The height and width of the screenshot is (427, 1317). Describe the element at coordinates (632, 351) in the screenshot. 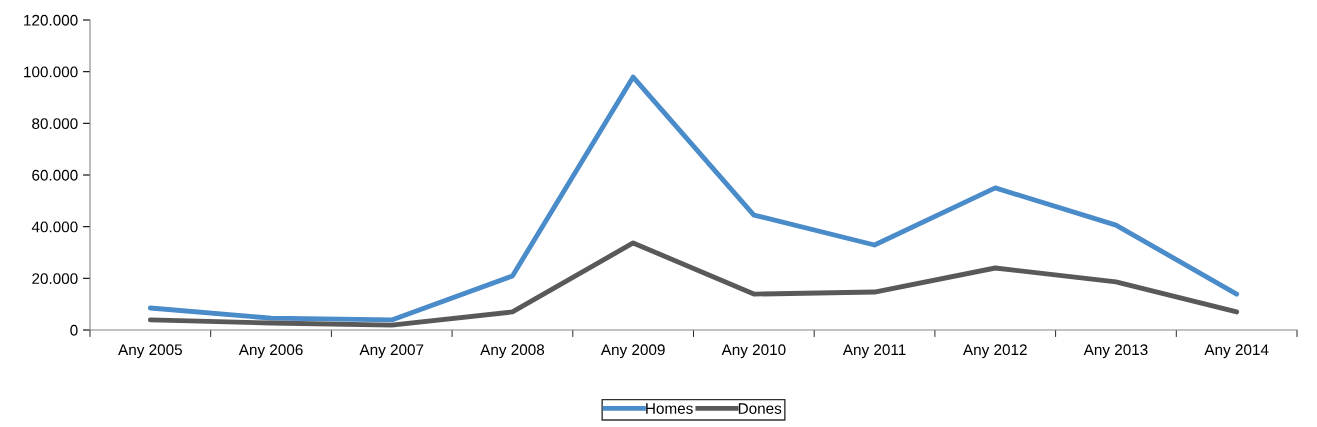

I see `x-tick-label: Any 2009` at that location.